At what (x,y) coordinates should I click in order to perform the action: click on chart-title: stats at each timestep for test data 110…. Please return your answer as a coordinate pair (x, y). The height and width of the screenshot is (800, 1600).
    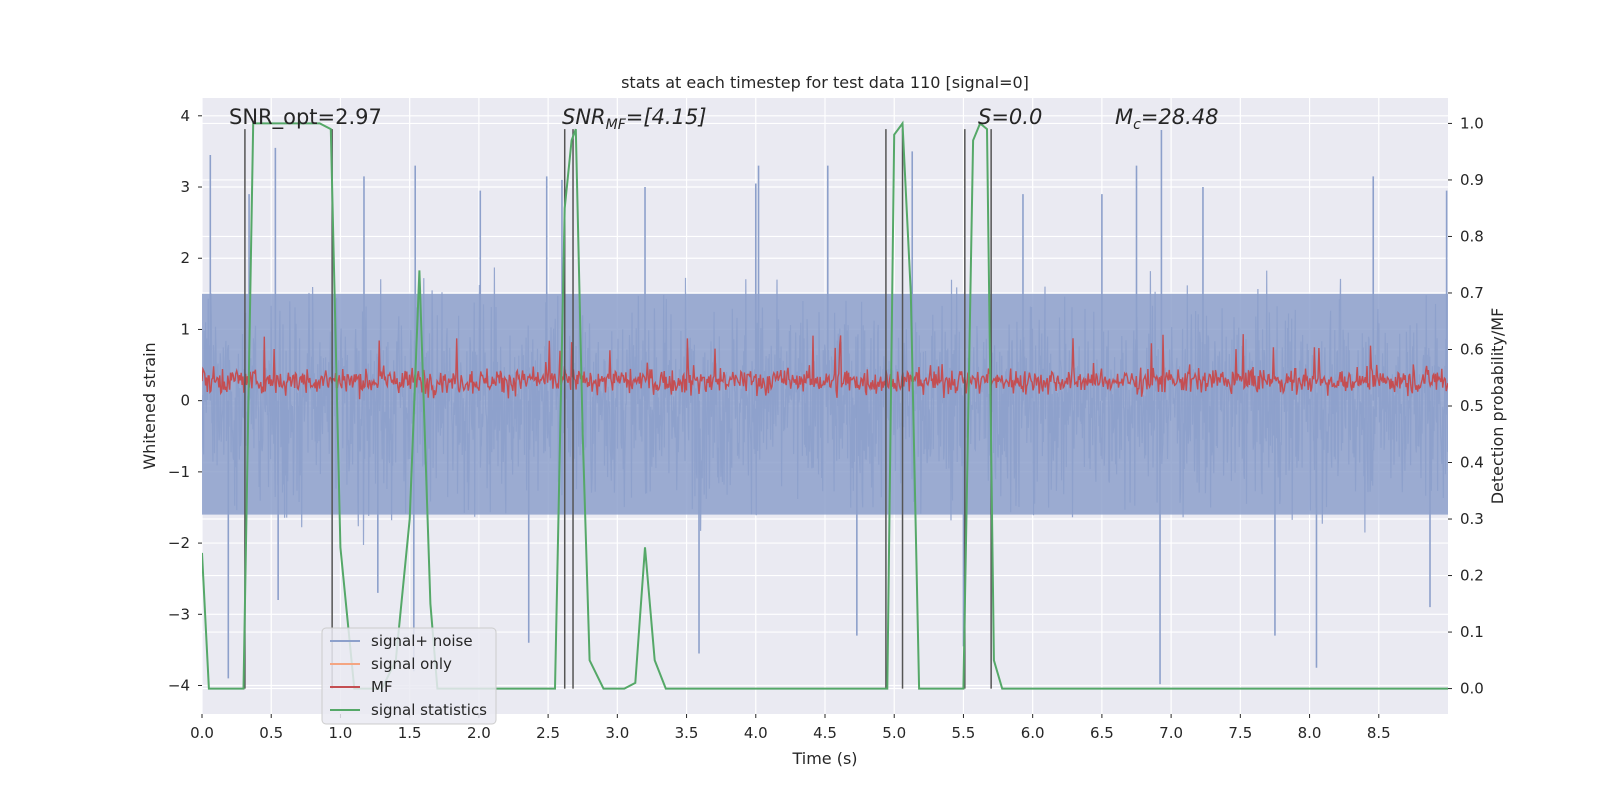
    Looking at the image, I should click on (825, 82).